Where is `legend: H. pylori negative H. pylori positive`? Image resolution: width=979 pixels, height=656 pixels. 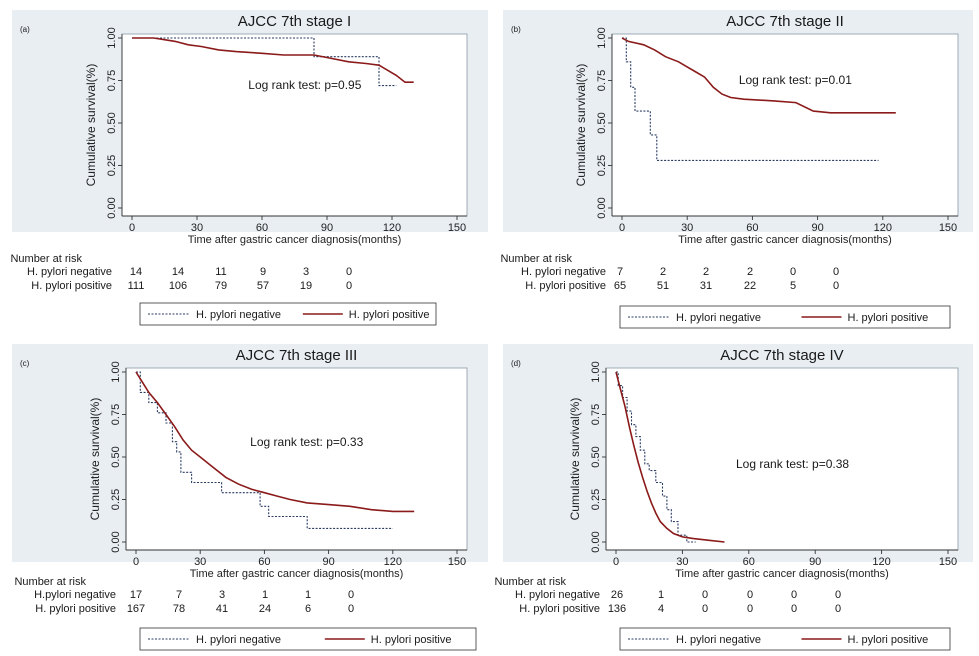
legend: H. pylori negative H. pylori positive is located at coordinates (785, 317).